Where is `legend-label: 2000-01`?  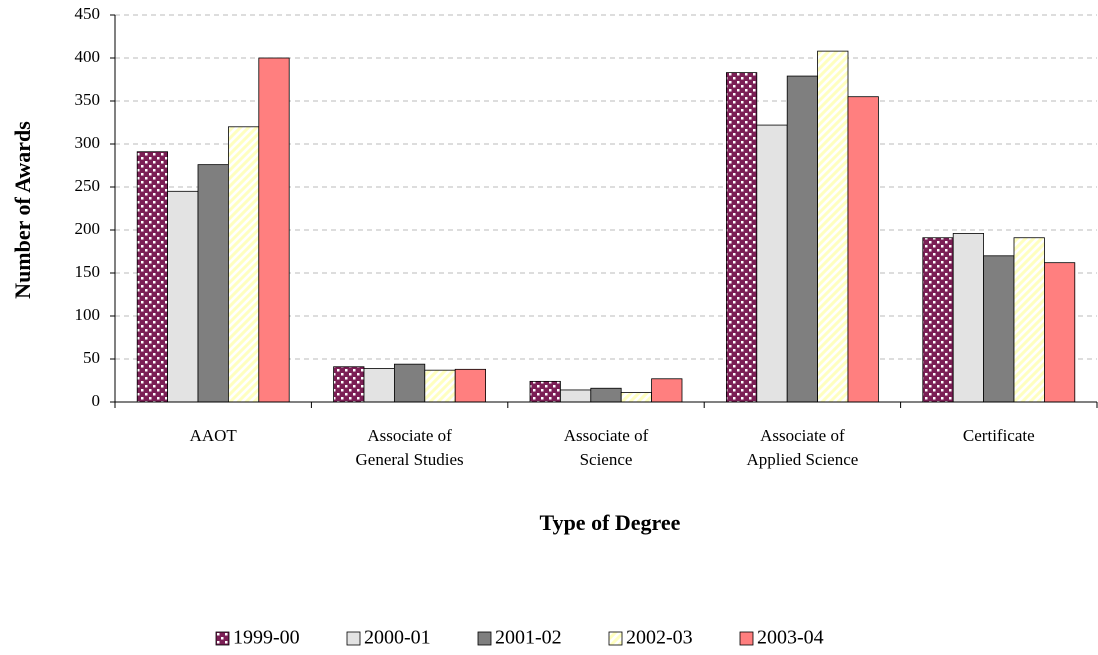 legend-label: 2000-01 is located at coordinates (397, 638).